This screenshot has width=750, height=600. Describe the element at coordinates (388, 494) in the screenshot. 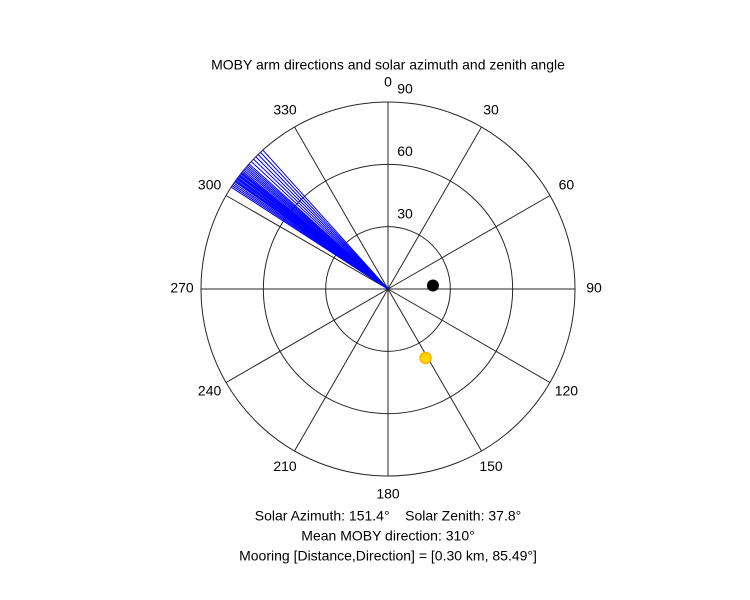

I see `theta-tick-label: 180` at that location.